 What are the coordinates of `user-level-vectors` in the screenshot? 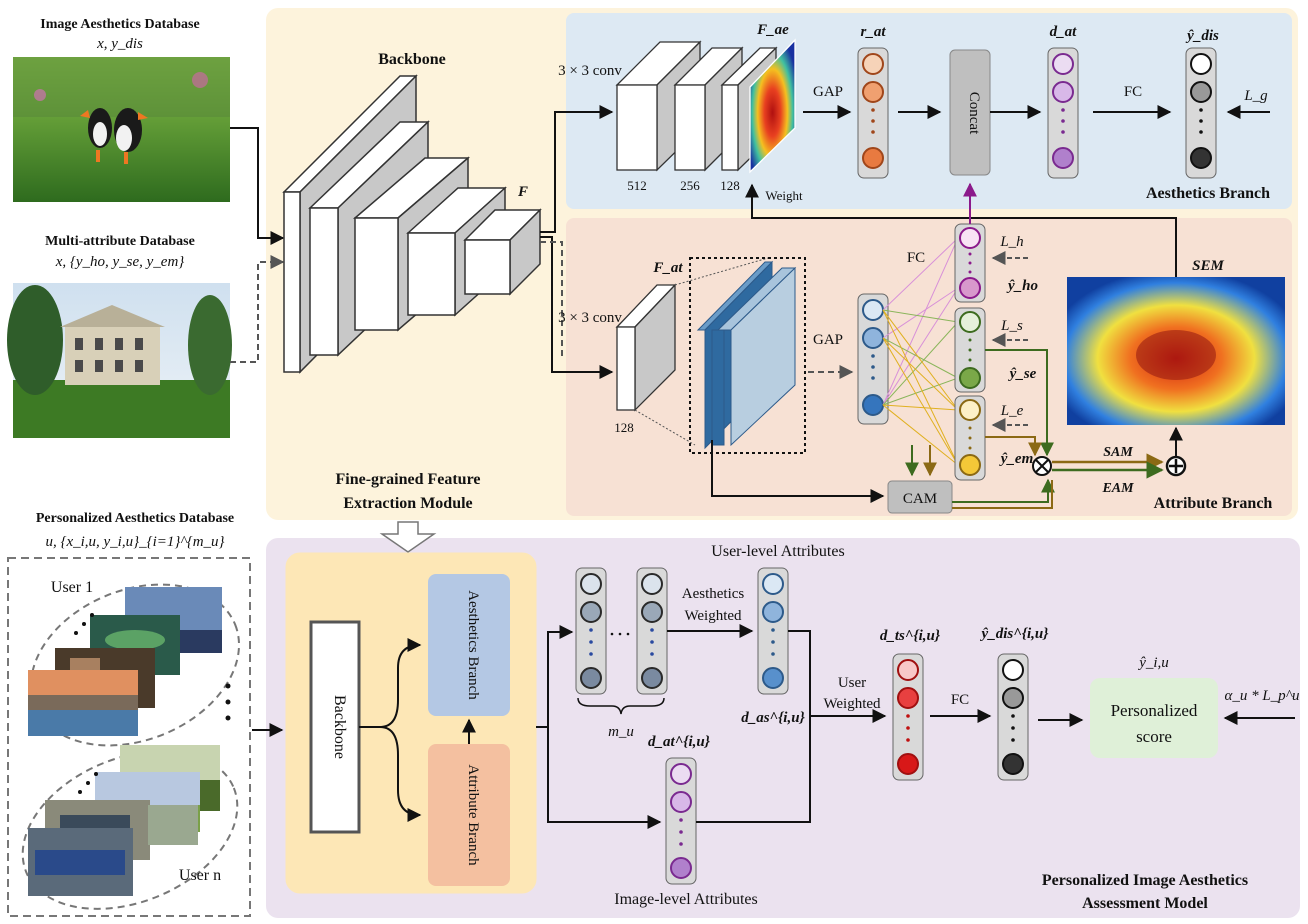 It's located at (621, 641).